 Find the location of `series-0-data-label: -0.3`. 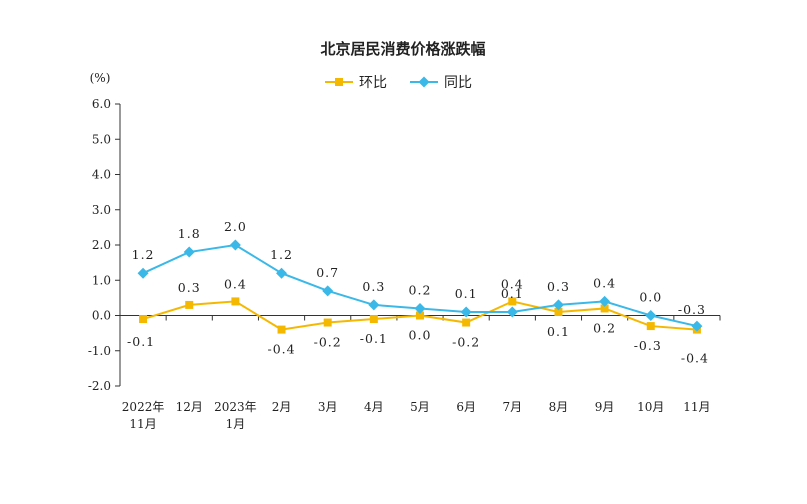

series-0-data-label: -0.3 is located at coordinates (648, 345).